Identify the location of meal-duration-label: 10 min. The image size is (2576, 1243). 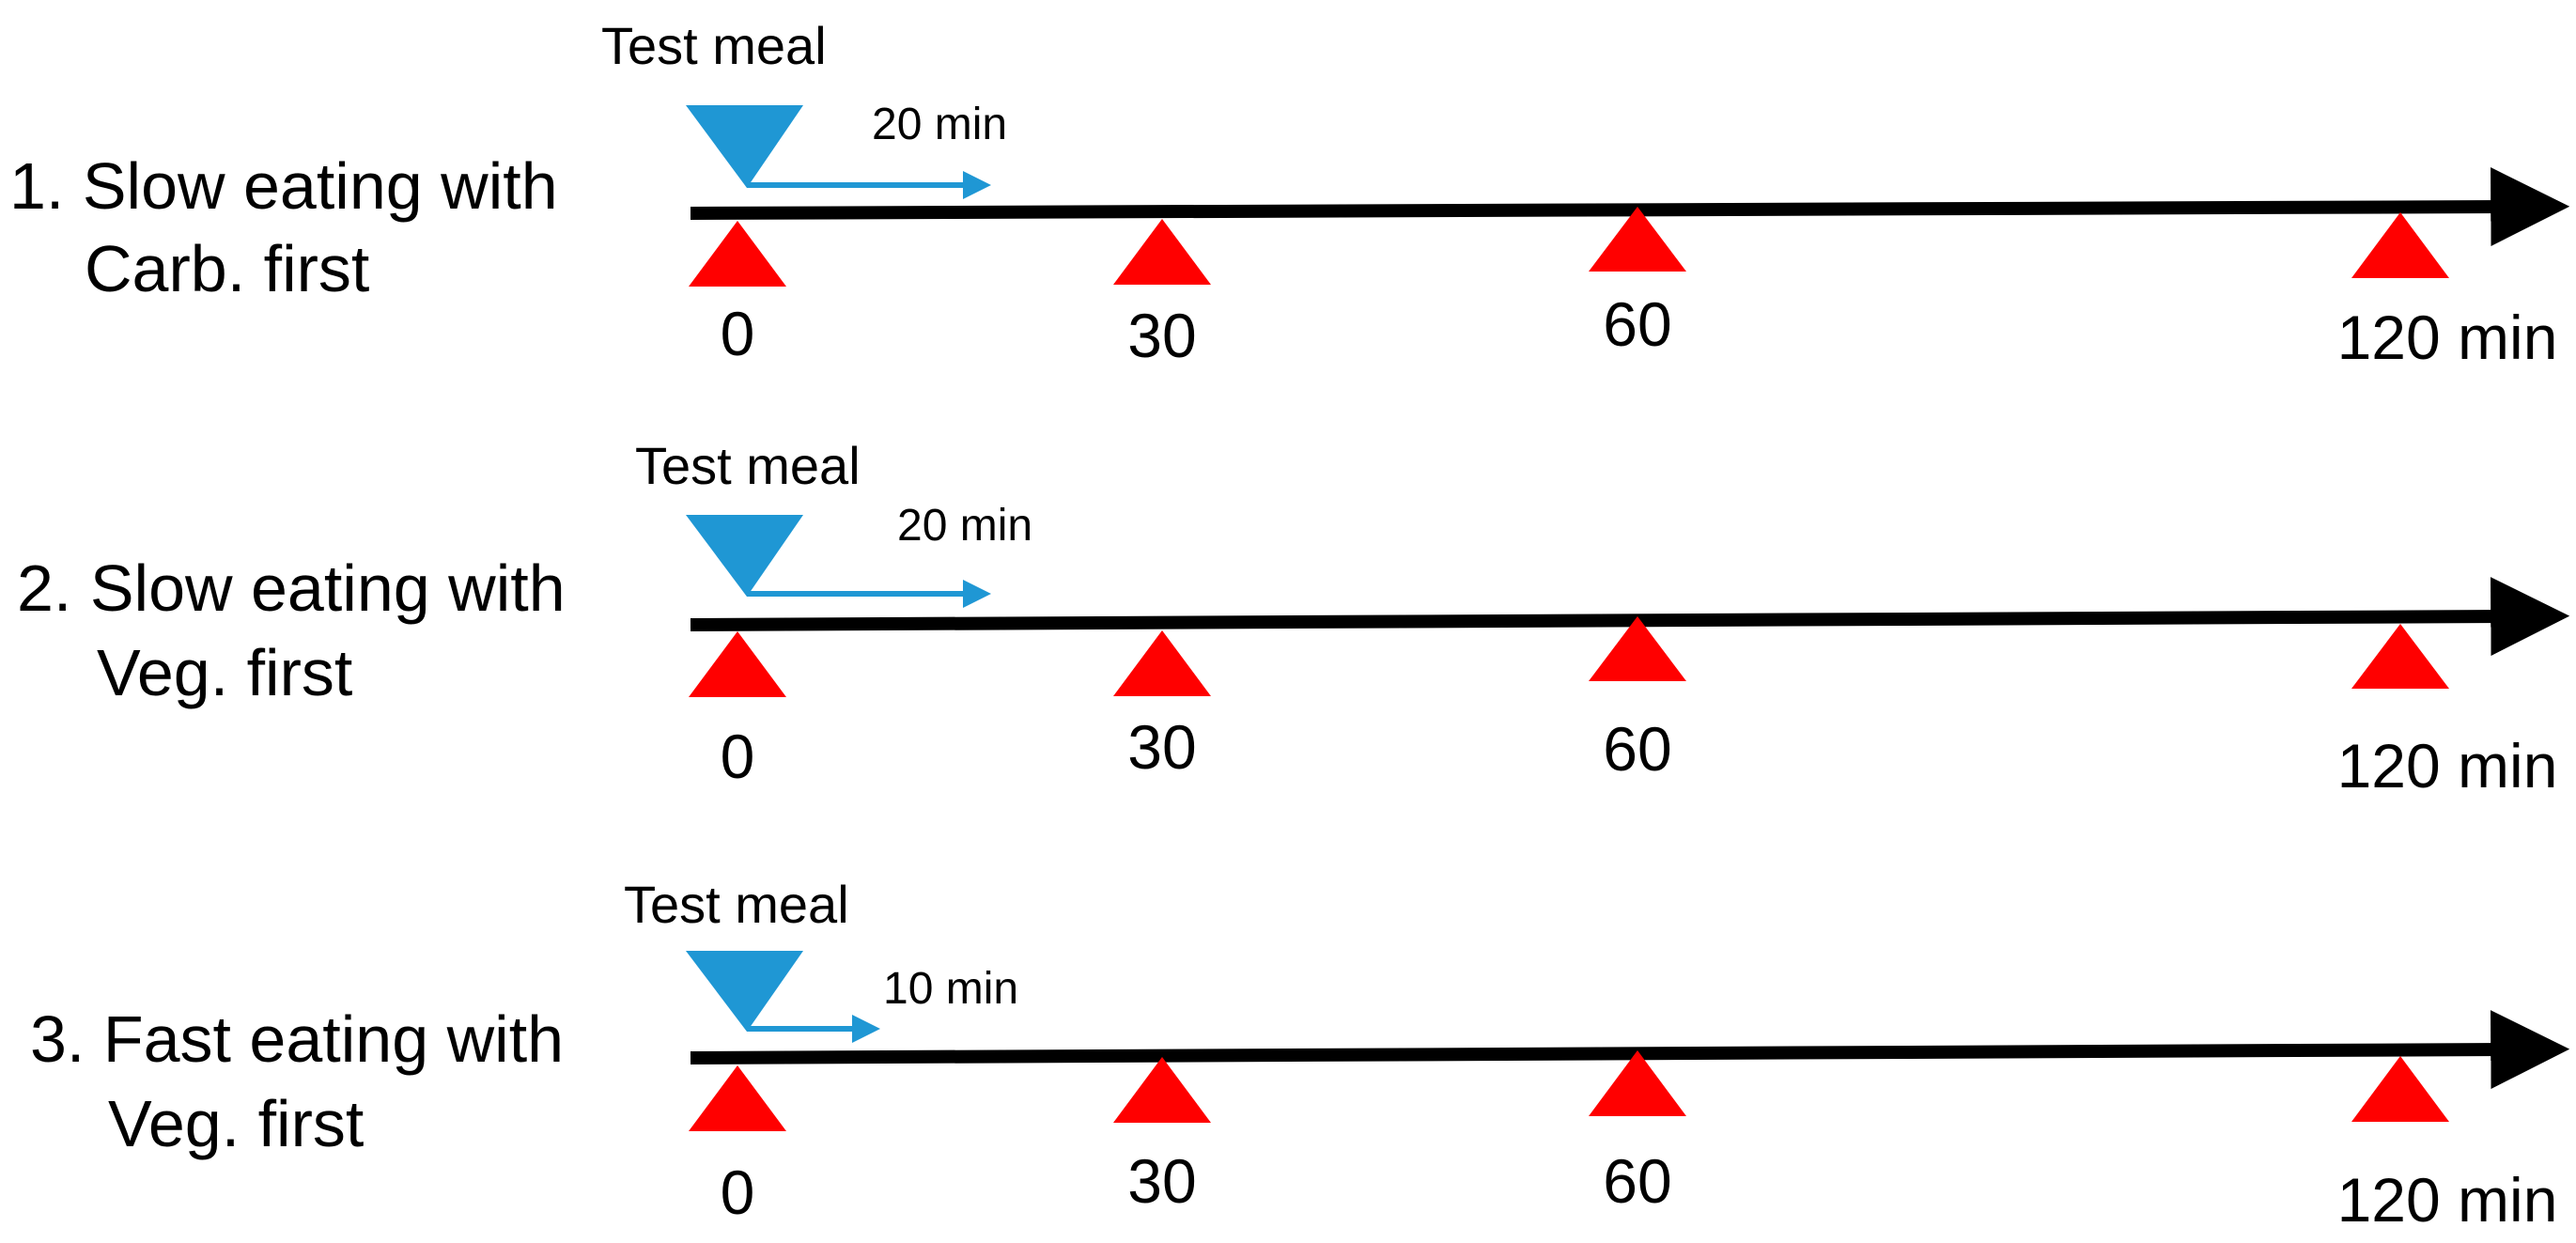
(951, 989).